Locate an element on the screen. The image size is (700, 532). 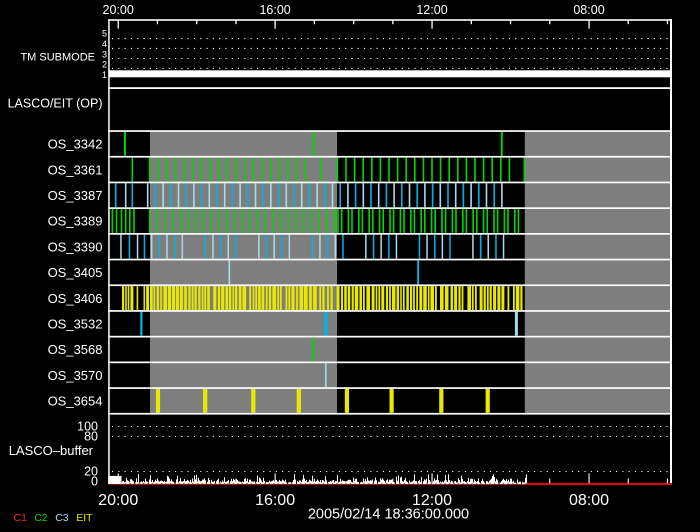
svg-text: 1 is located at coordinates (104, 75).